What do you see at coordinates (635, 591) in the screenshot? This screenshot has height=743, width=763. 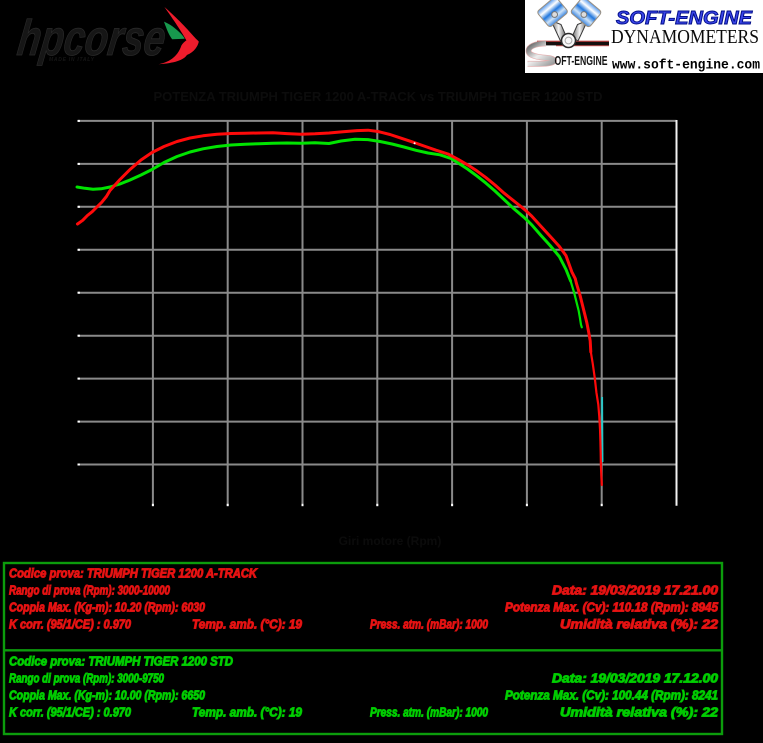 I see `svg-text: Data: 19/03/2019 17.21.00` at bounding box center [635, 591].